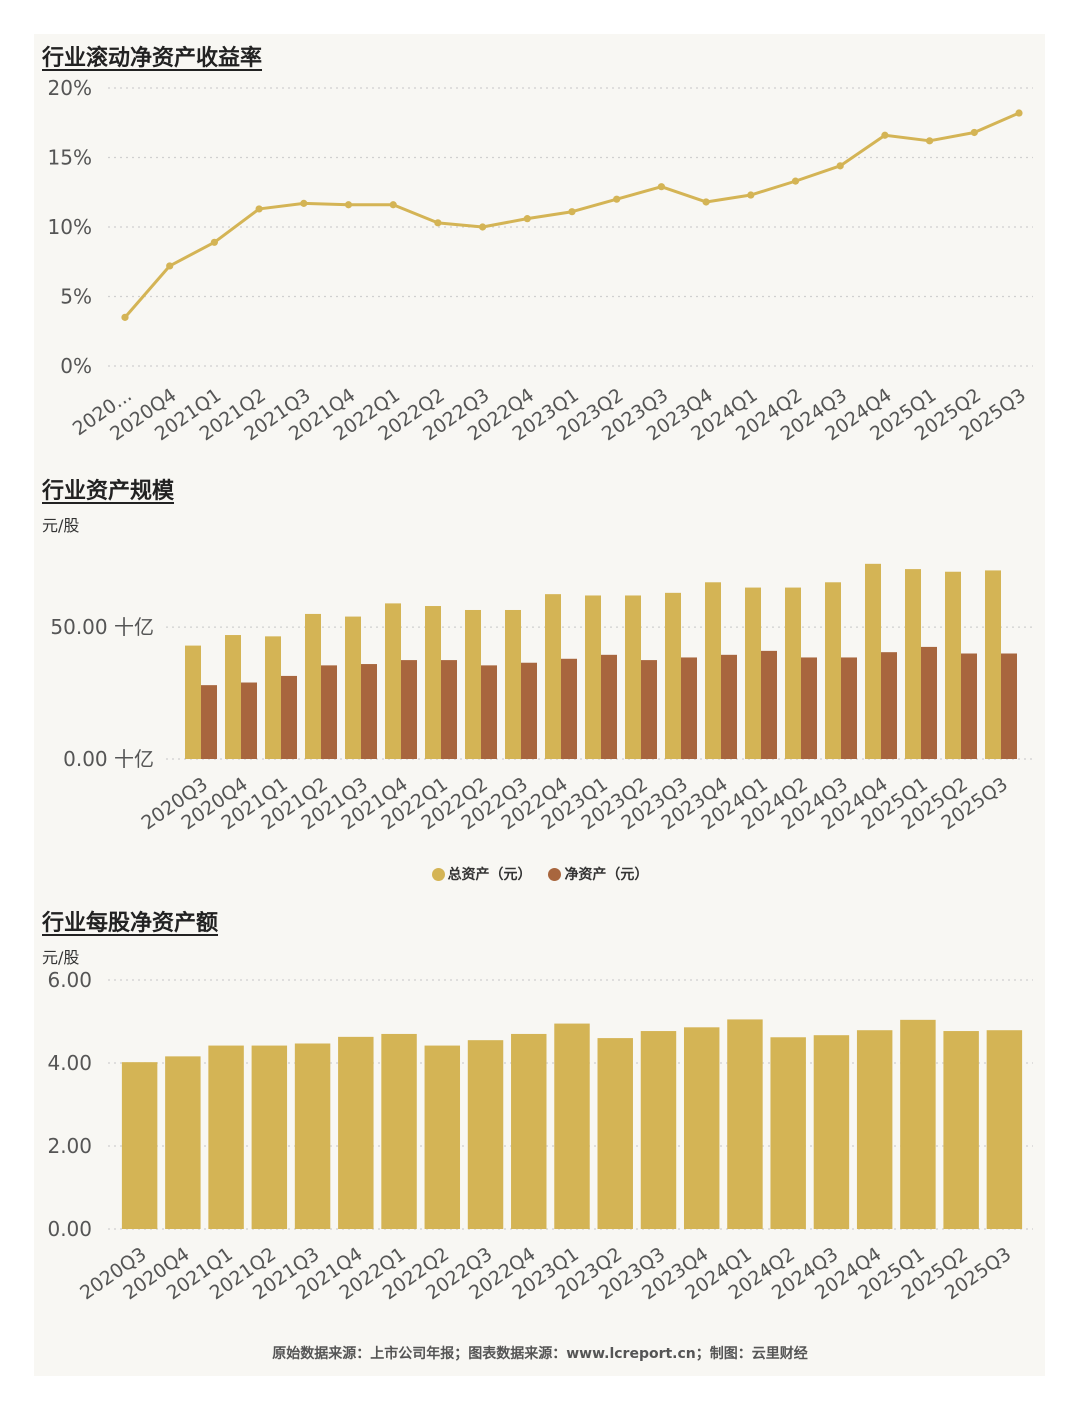 The image size is (1080, 1410). Describe the element at coordinates (540, 874) in the screenshot. I see `assets-legend: 总资产（元） 净资产（元）` at that location.